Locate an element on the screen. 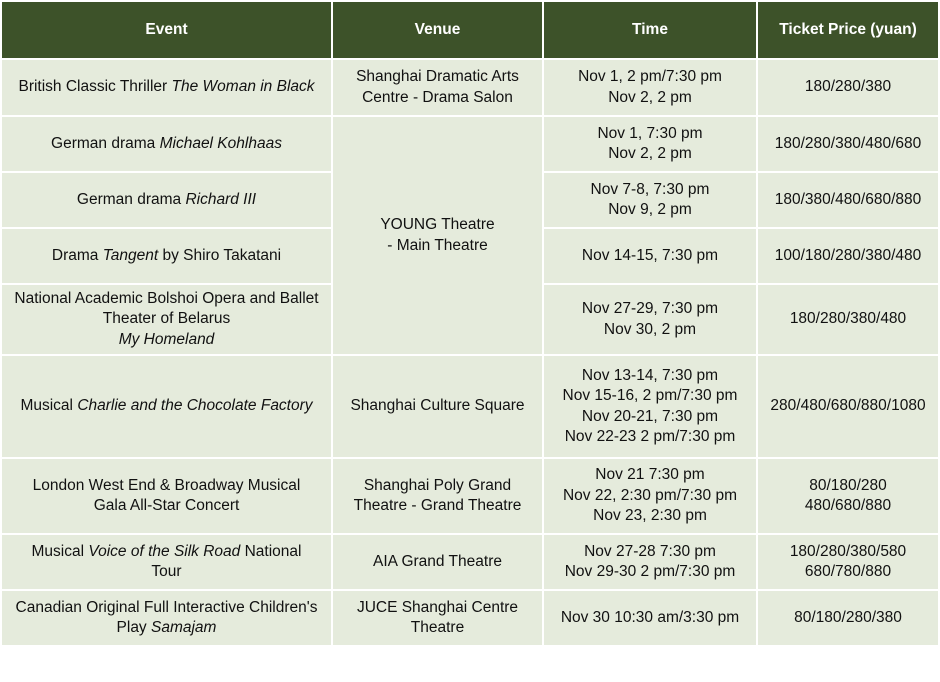  venue-cell-line: - Main Theatre is located at coordinates (437, 245).